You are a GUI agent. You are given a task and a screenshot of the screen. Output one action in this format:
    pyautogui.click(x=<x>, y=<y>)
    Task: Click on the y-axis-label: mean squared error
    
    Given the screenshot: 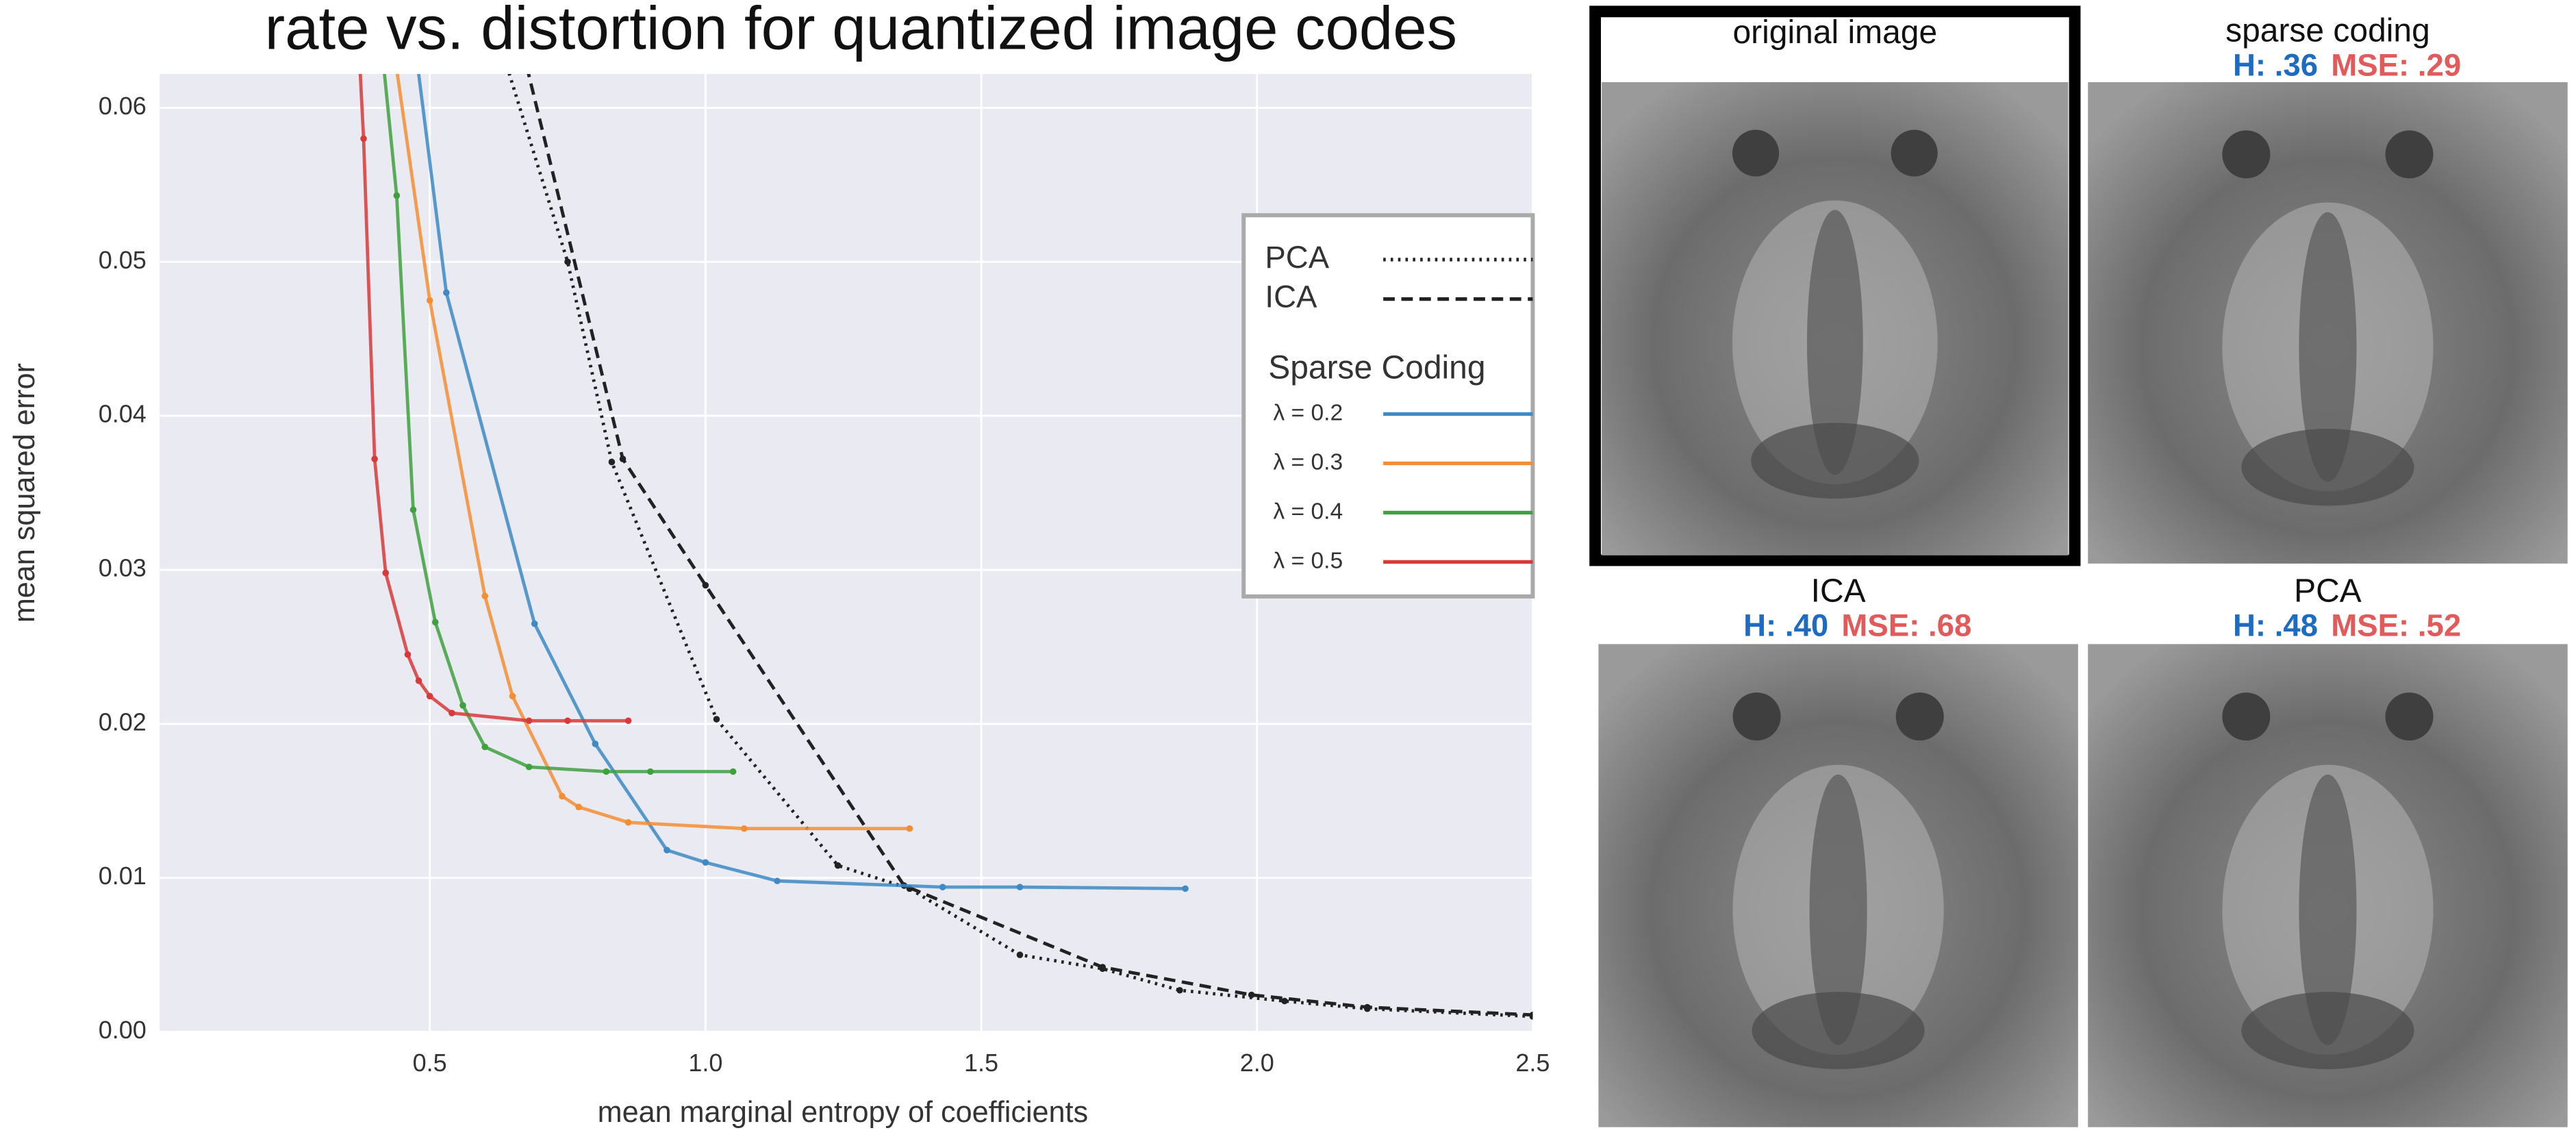 What is the action you would take?
    pyautogui.click(x=25, y=493)
    